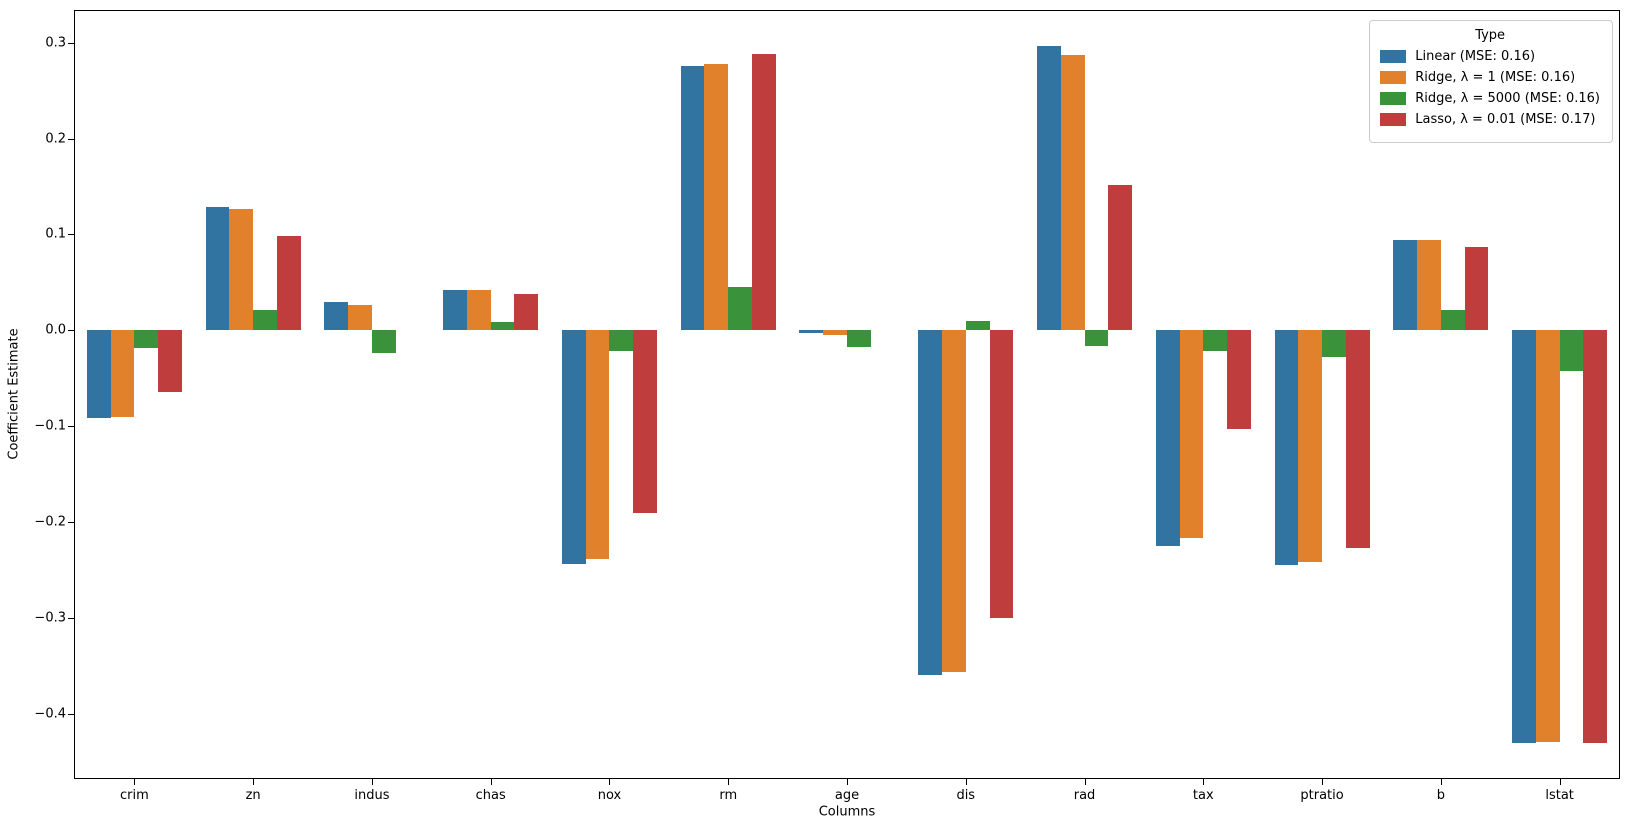 Image resolution: width=1633 pixels, height=833 pixels. What do you see at coordinates (55, 138) in the screenshot?
I see `y-tick-label: 0.2` at bounding box center [55, 138].